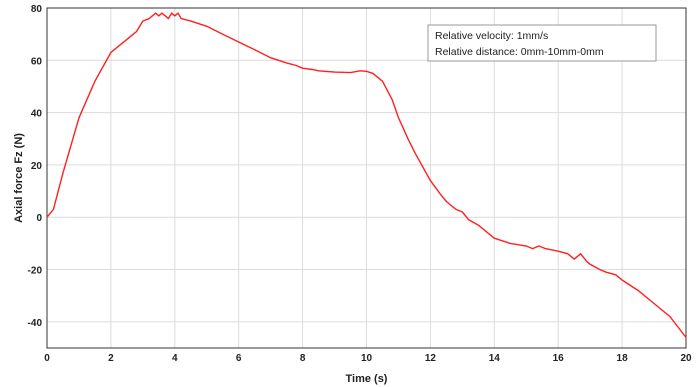 The image size is (696, 387). Describe the element at coordinates (175, 358) in the screenshot. I see `x-tick-label: 4` at that location.